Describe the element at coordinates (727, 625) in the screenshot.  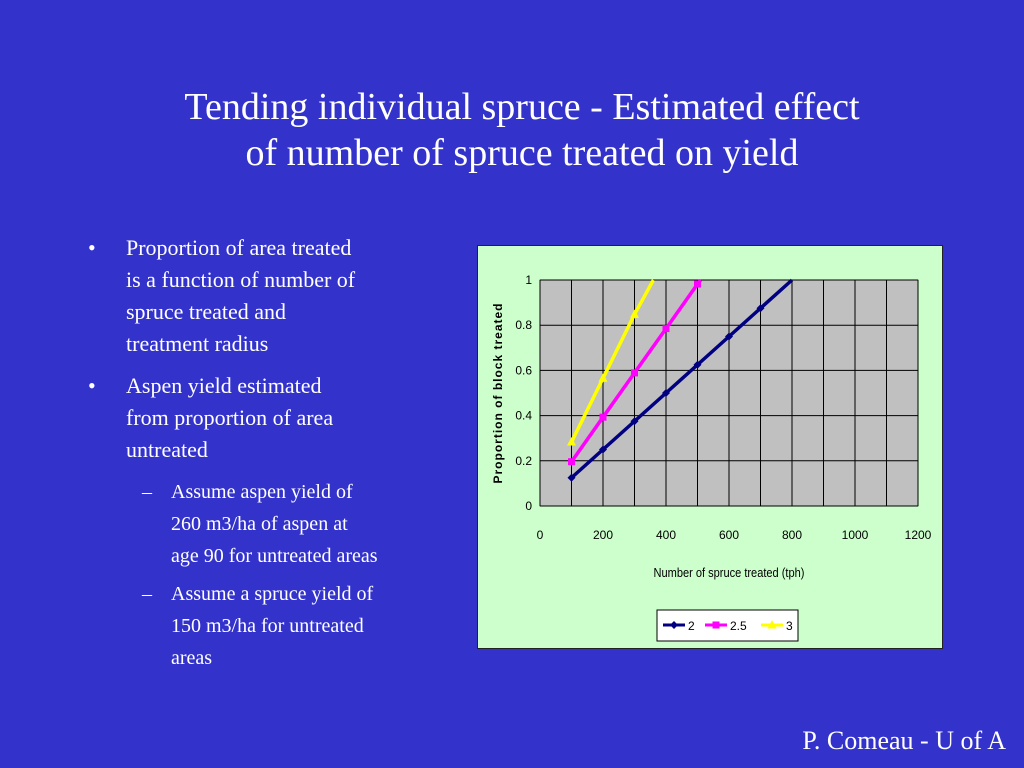
I see `chart-legend: 2 2.5 3` at that location.